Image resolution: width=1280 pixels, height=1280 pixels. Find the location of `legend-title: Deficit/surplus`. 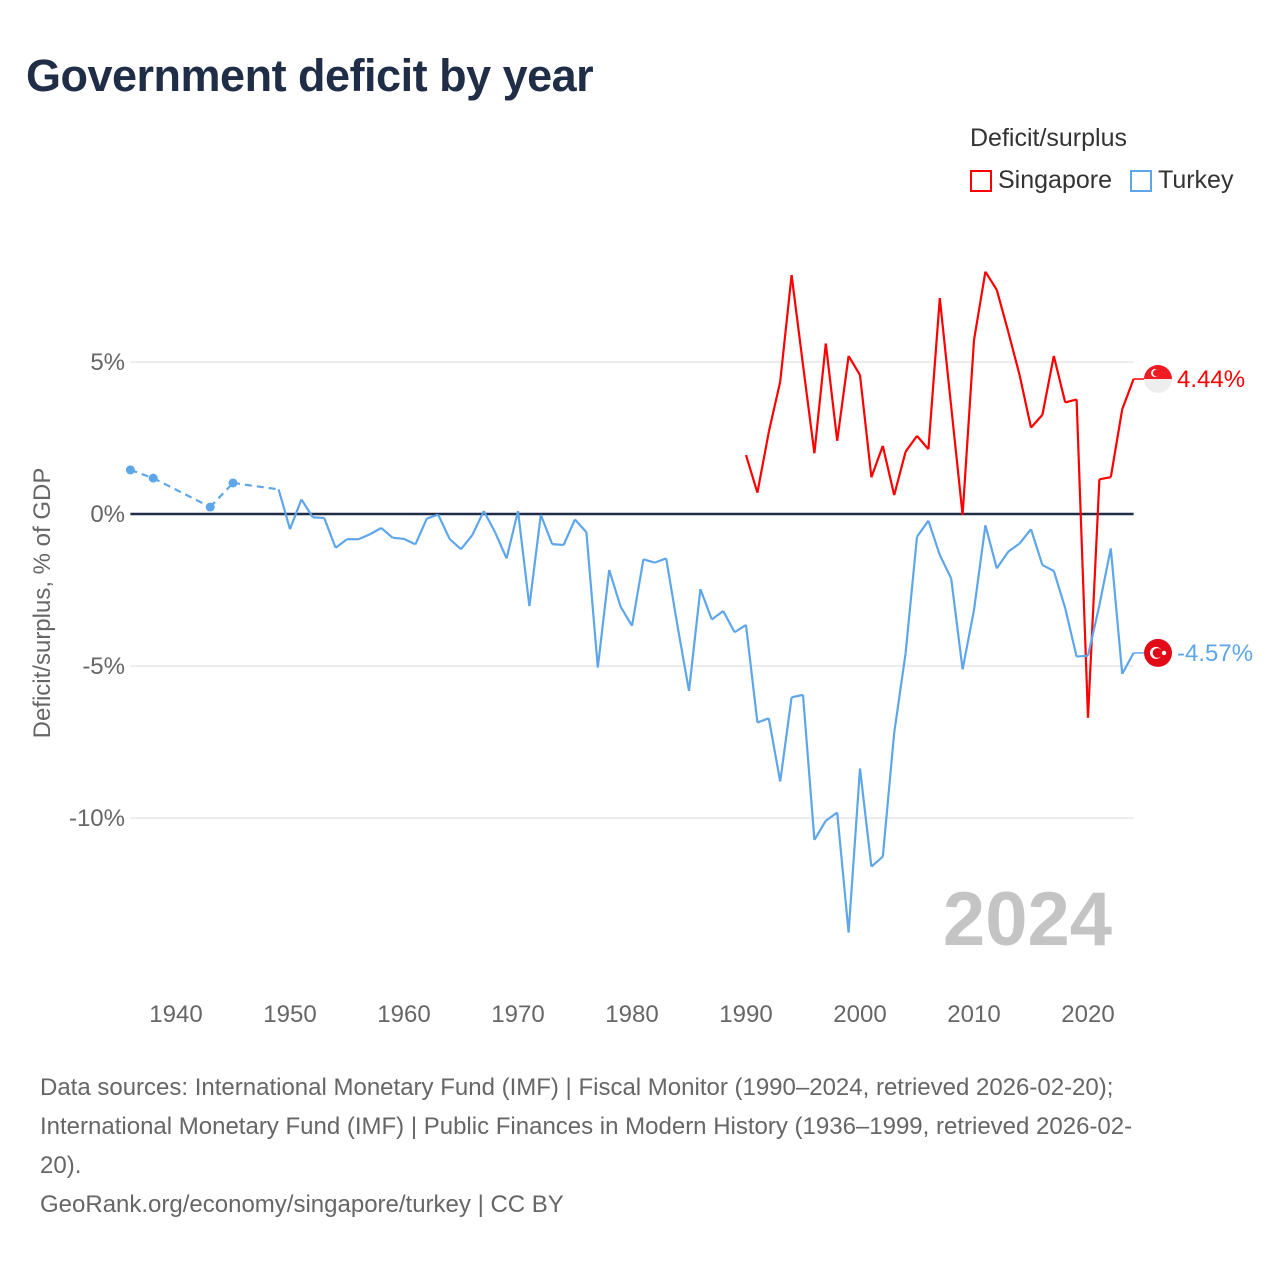

legend-title: Deficit/surplus is located at coordinates (1048, 138).